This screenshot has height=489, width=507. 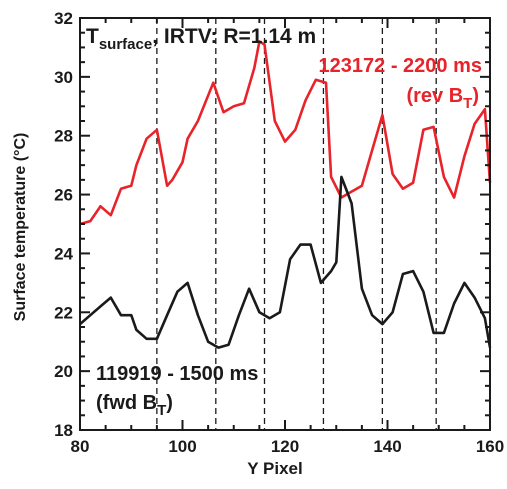 What do you see at coordinates (125, 44) in the screenshot?
I see `chart-title-sub: surface` at bounding box center [125, 44].